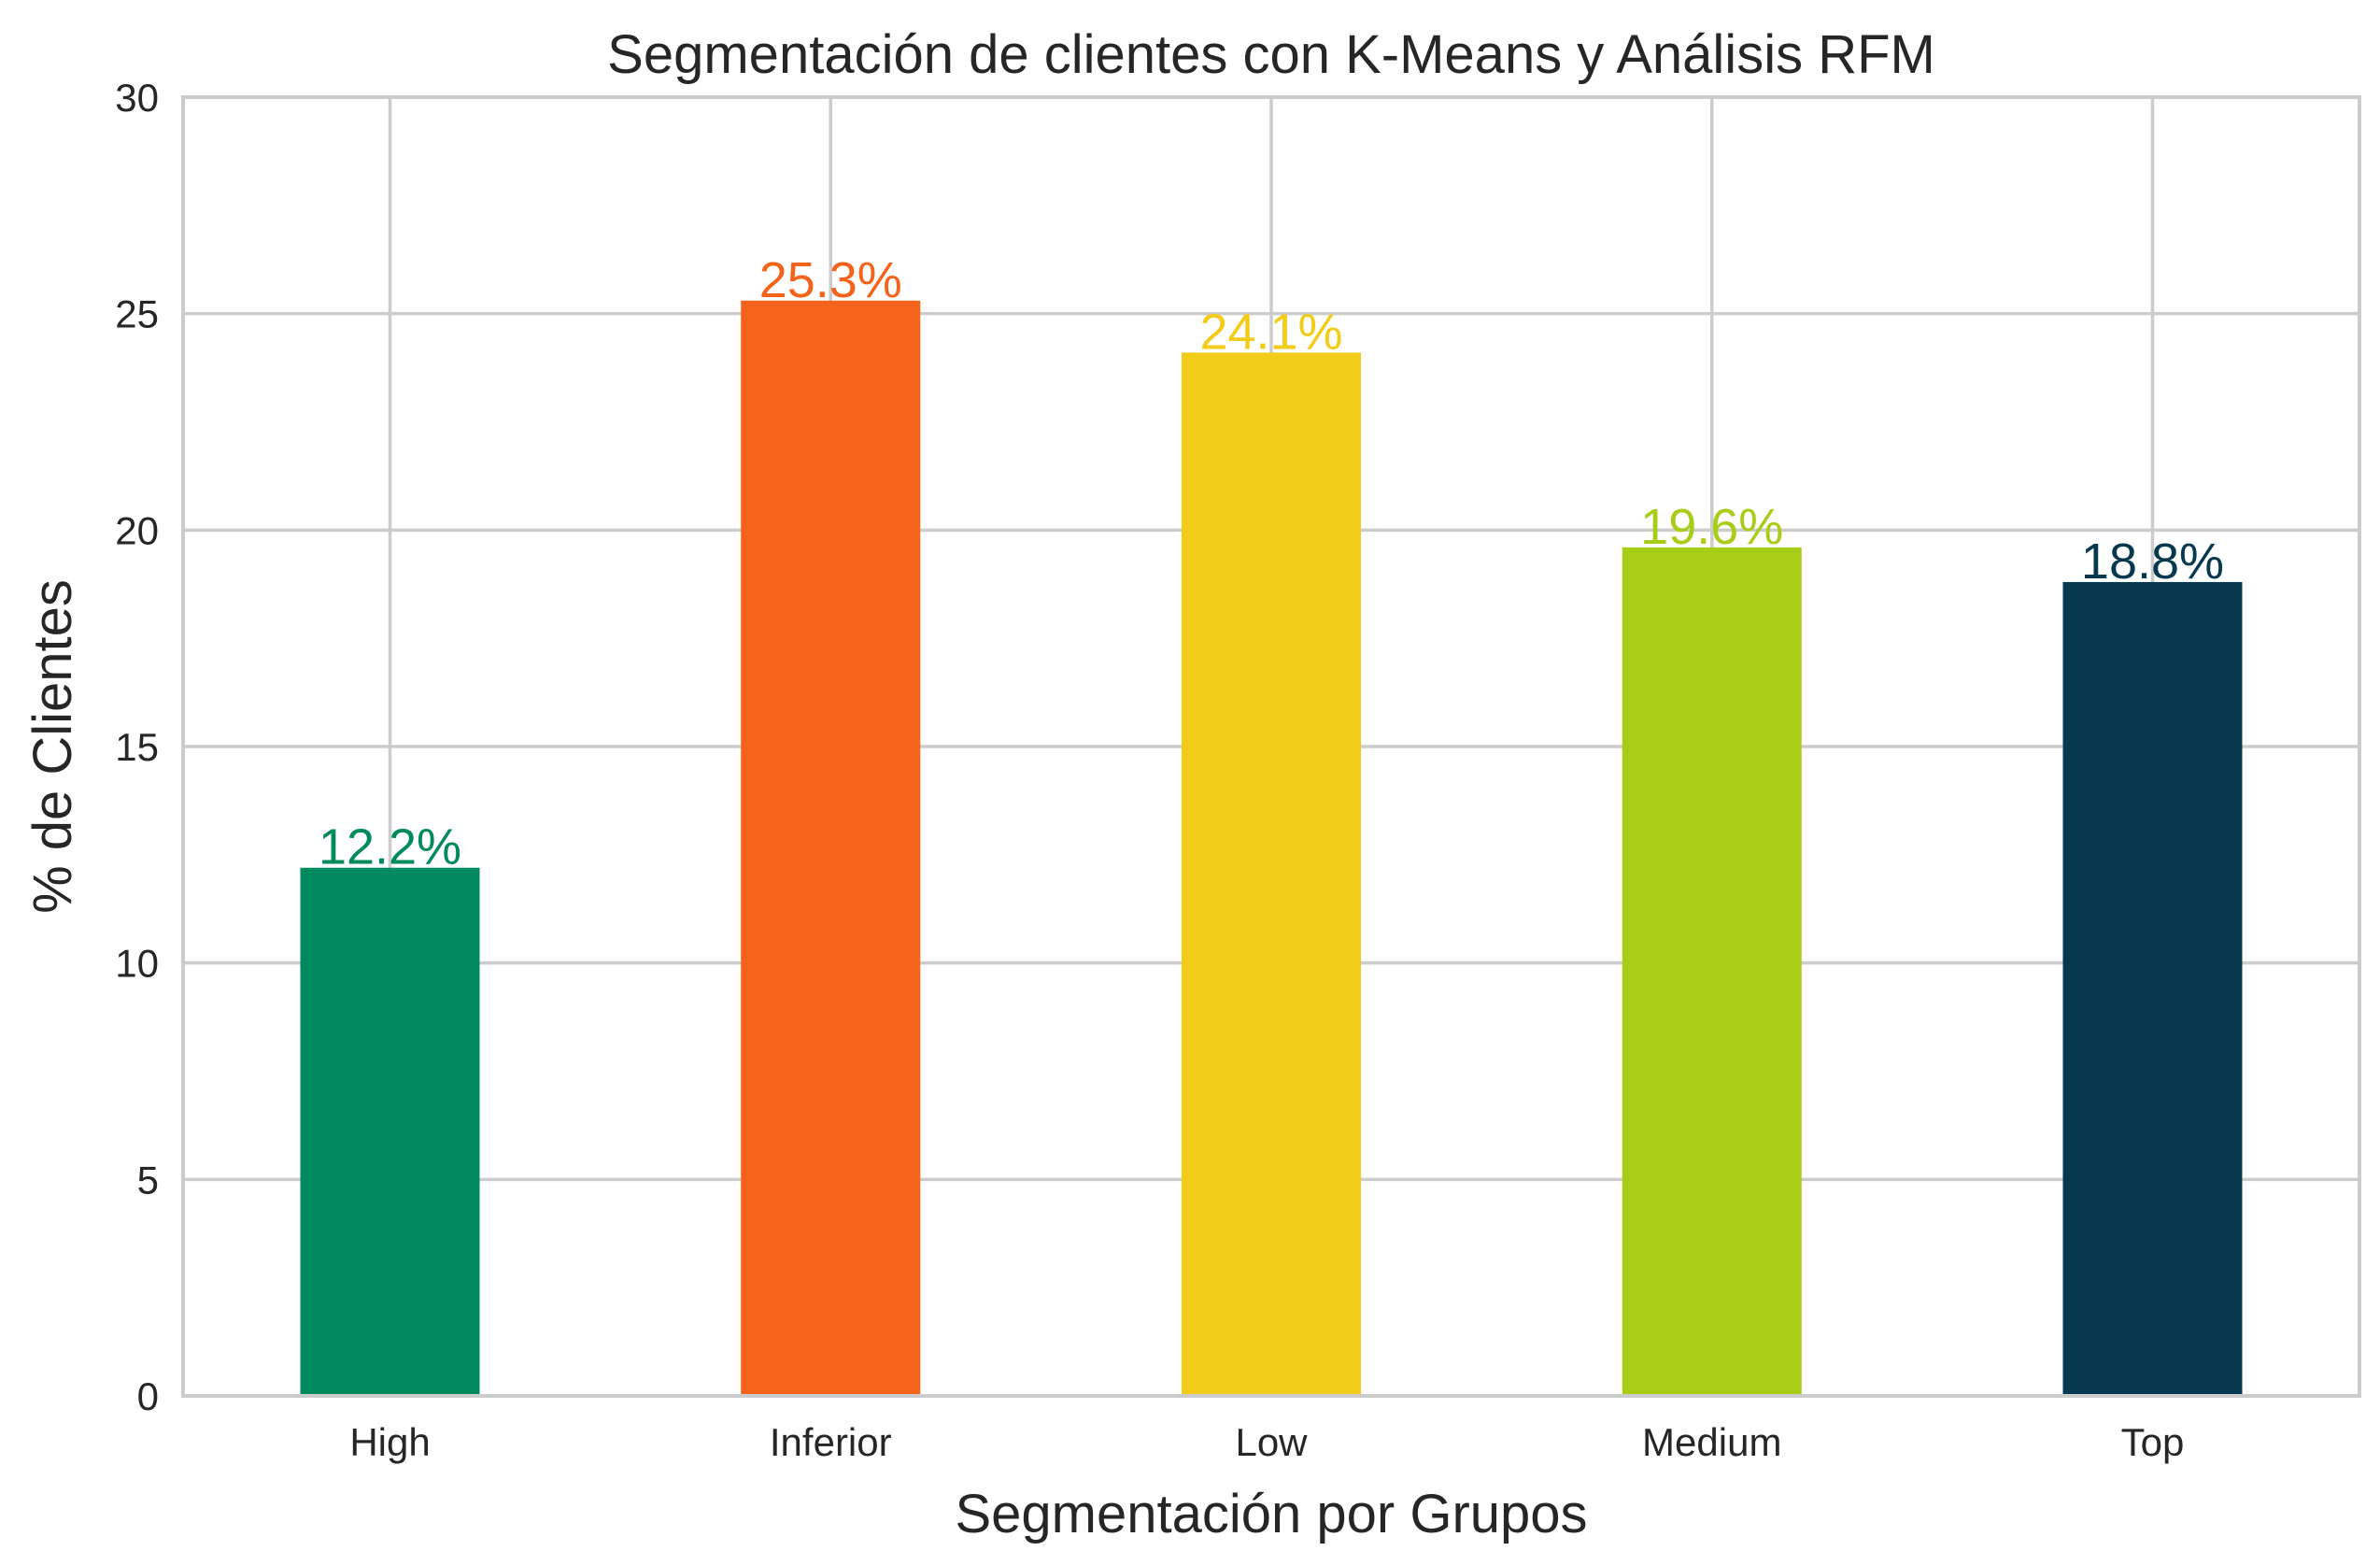  What do you see at coordinates (2152, 562) in the screenshot?
I see `data-label-top: 18.8%` at bounding box center [2152, 562].